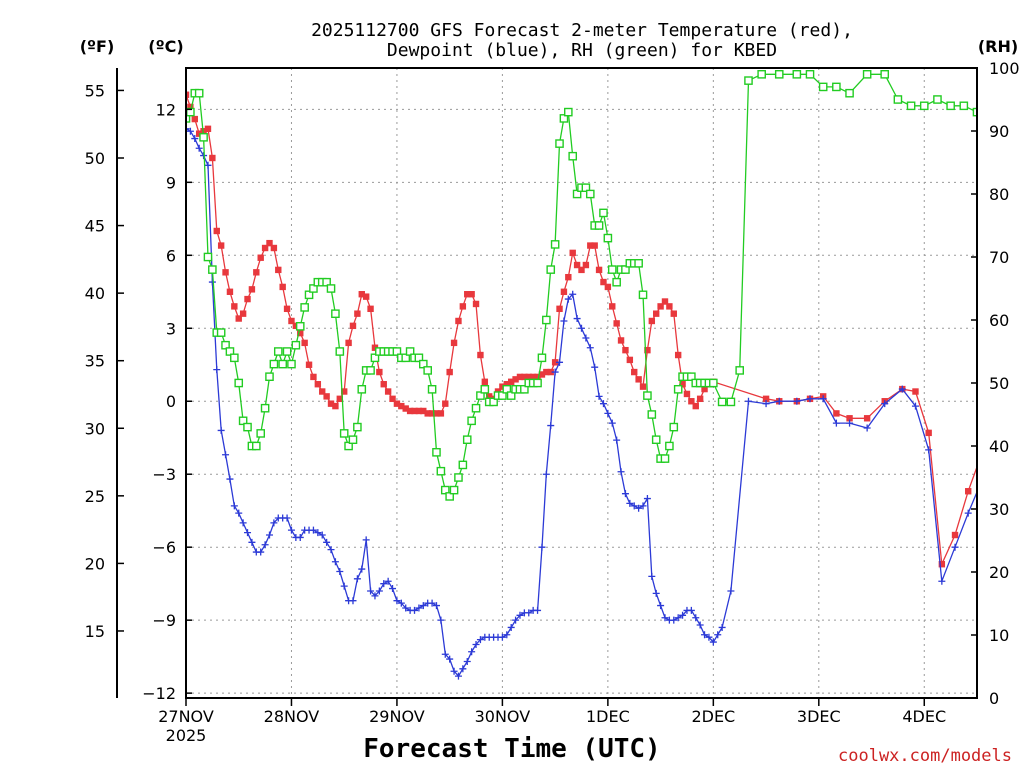 This screenshot has width=1024, height=768. What do you see at coordinates (97, 46) in the screenshot?
I see `fahrenheit-unit-label: (ºF)` at bounding box center [97, 46].